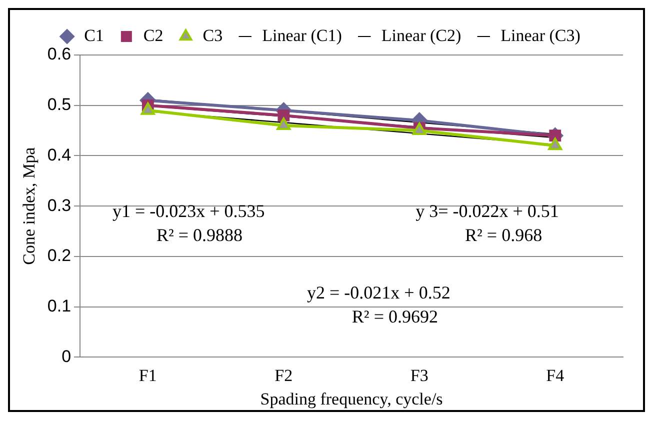  I want to click on legend-label: C1, so click(94, 35).